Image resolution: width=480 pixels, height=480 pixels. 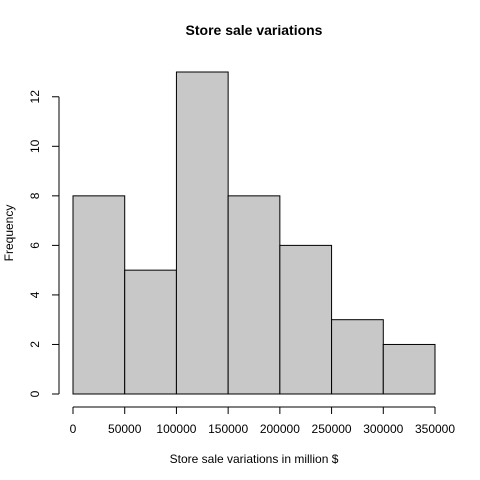 What do you see at coordinates (35, 393) in the screenshot?
I see `y-tick-label: 0` at bounding box center [35, 393].